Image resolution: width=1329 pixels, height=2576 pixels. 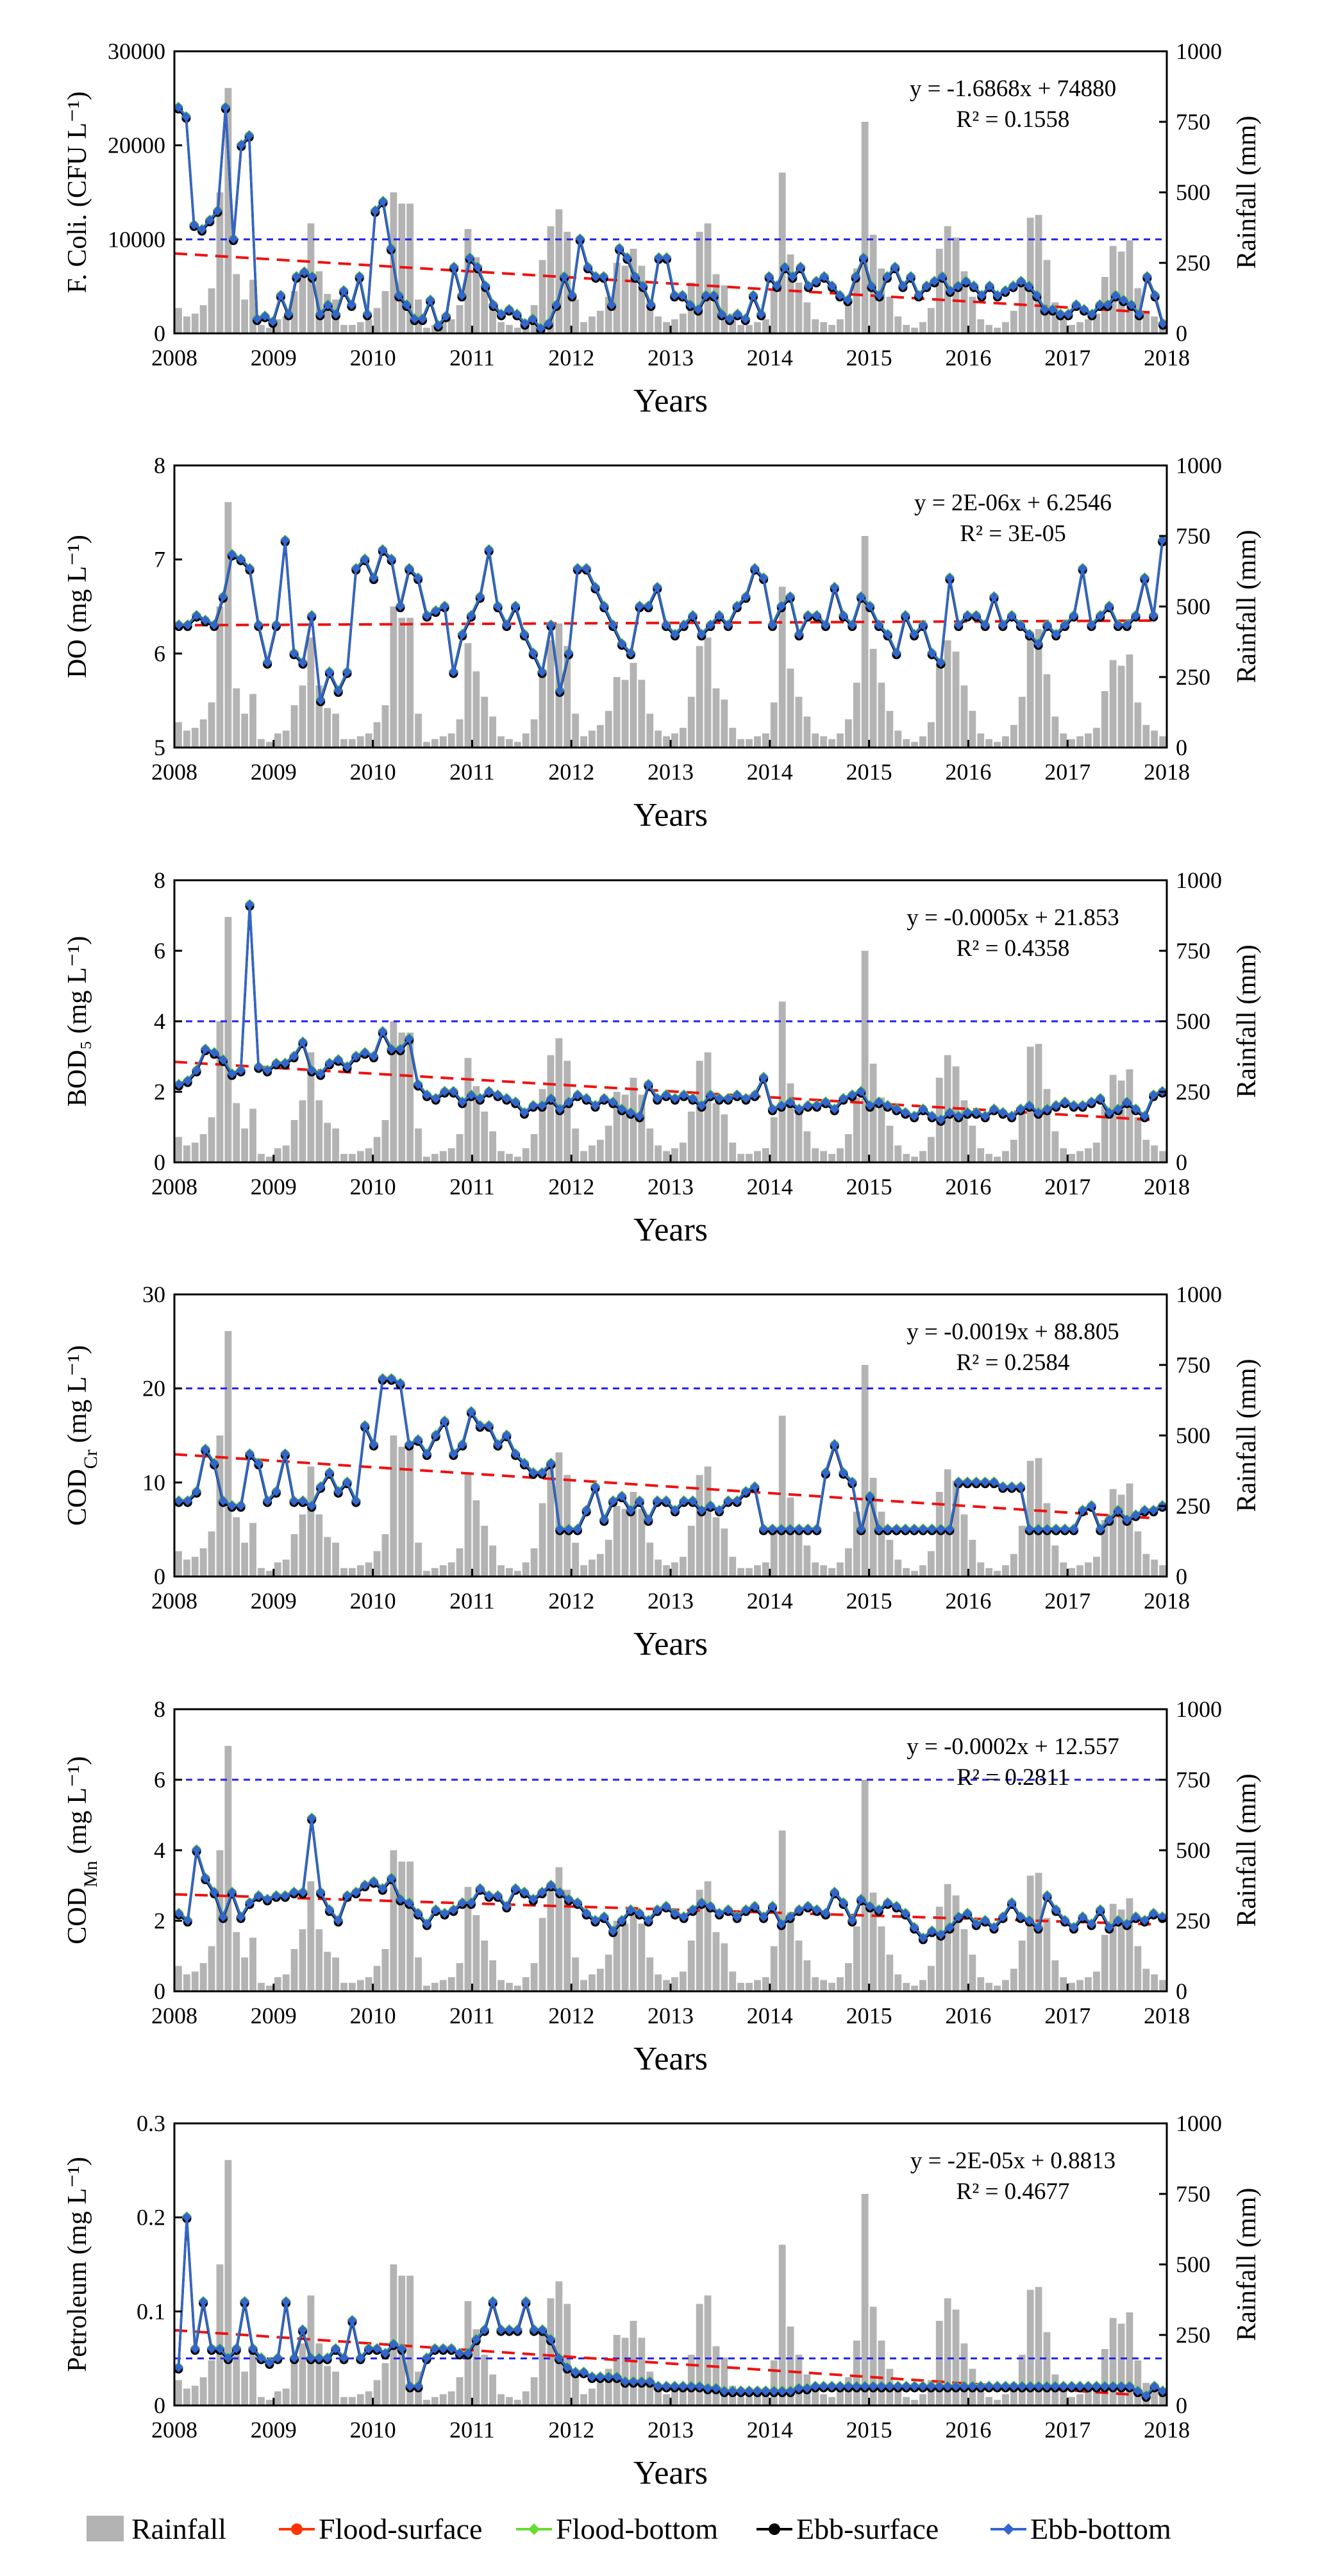 I want to click on trend-equation: y = 2E-06x + 6.2546, so click(x=1013, y=503).